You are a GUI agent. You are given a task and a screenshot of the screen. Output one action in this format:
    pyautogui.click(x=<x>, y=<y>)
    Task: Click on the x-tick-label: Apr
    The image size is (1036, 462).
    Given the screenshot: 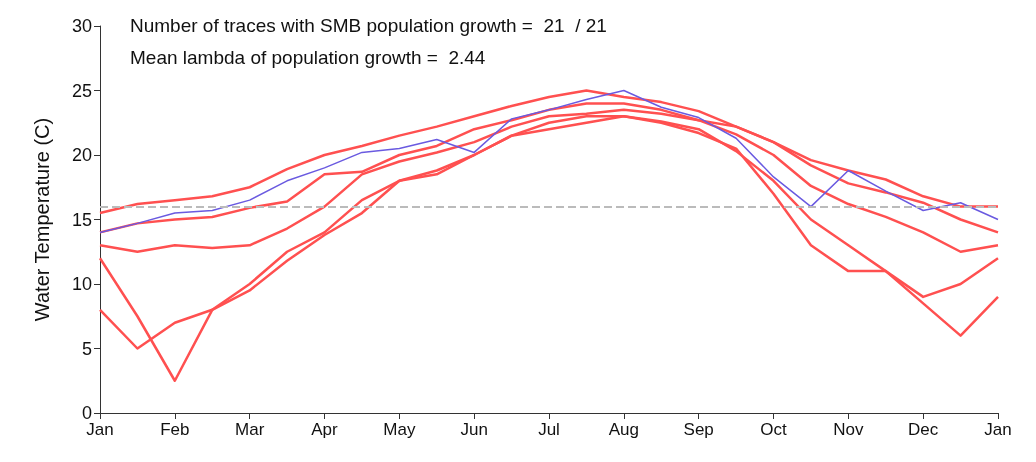 What is the action you would take?
    pyautogui.click(x=325, y=429)
    